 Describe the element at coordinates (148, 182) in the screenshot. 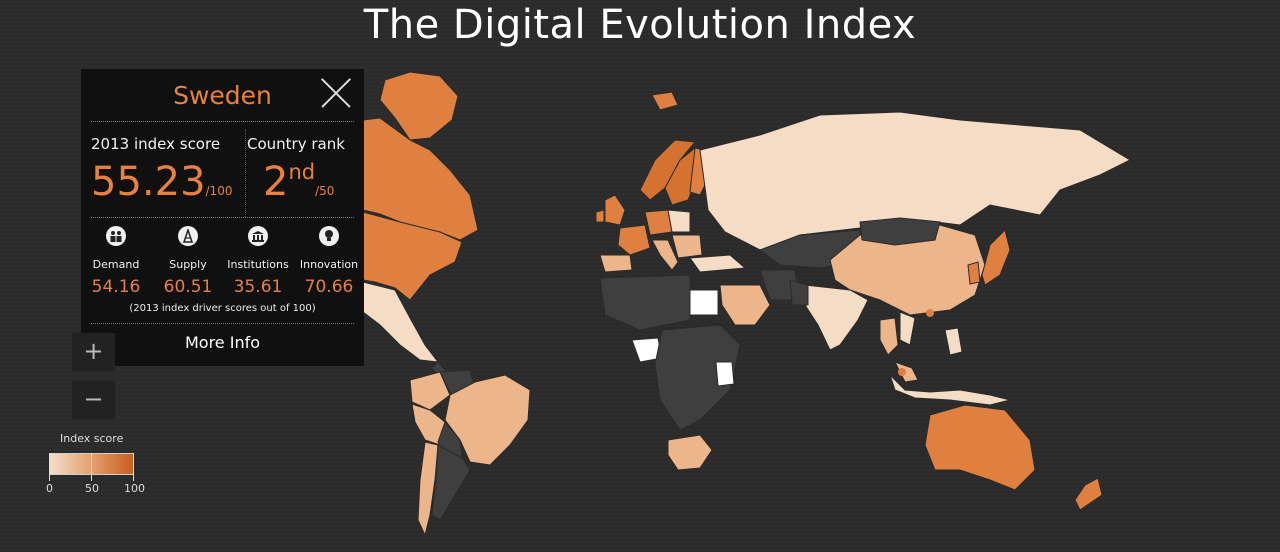

I see `index-score-number: 55.23` at that location.